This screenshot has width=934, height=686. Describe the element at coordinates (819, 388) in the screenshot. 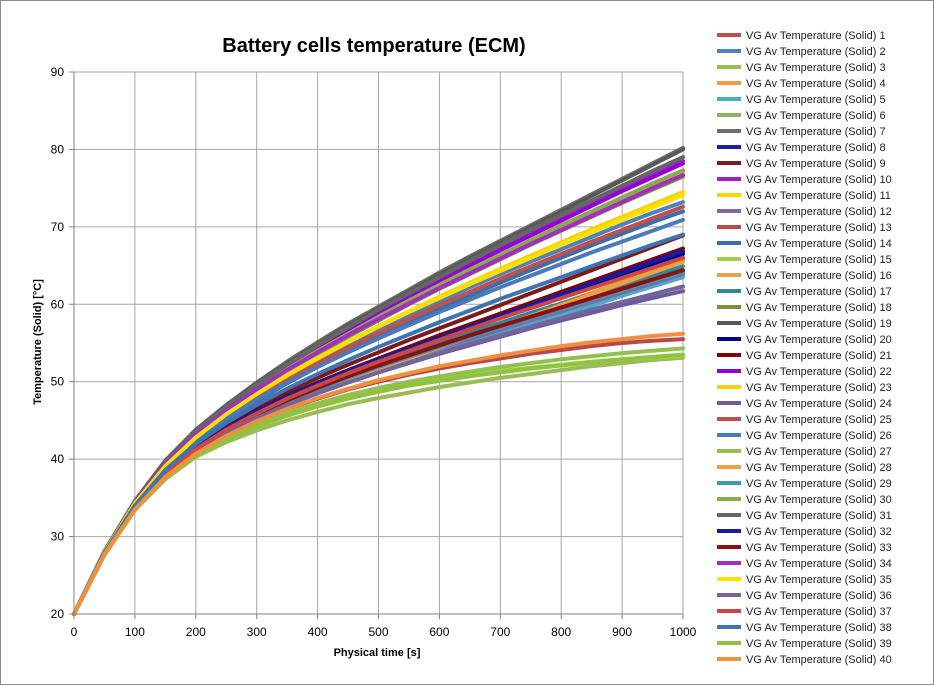

I see `legend-label: VG Av Temperature (Solid) 23` at that location.